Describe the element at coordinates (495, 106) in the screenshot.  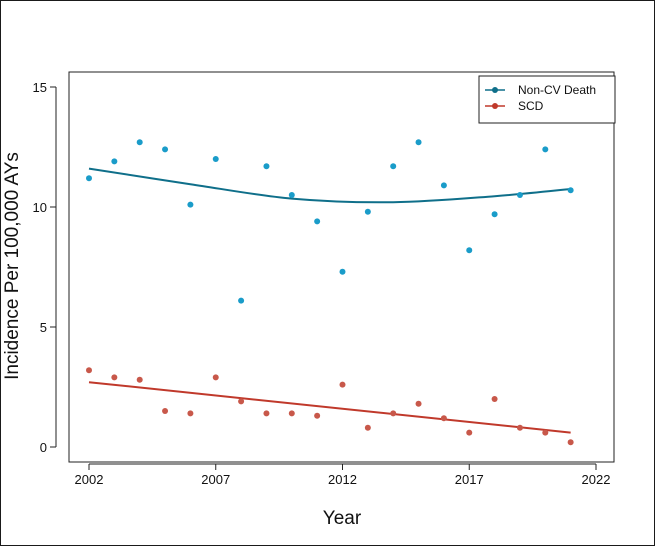
I see `legend-marker-scd` at that location.